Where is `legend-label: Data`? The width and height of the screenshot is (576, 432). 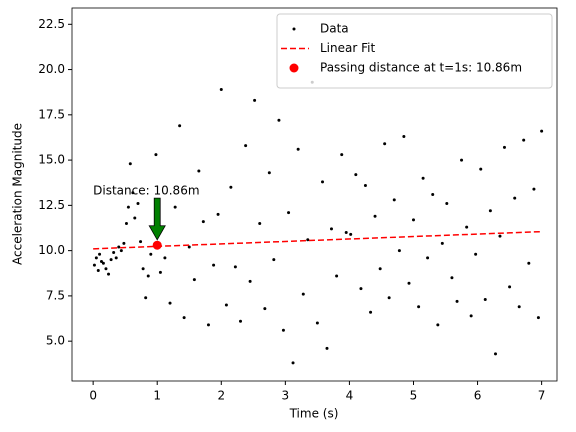
legend-label: Data is located at coordinates (334, 29).